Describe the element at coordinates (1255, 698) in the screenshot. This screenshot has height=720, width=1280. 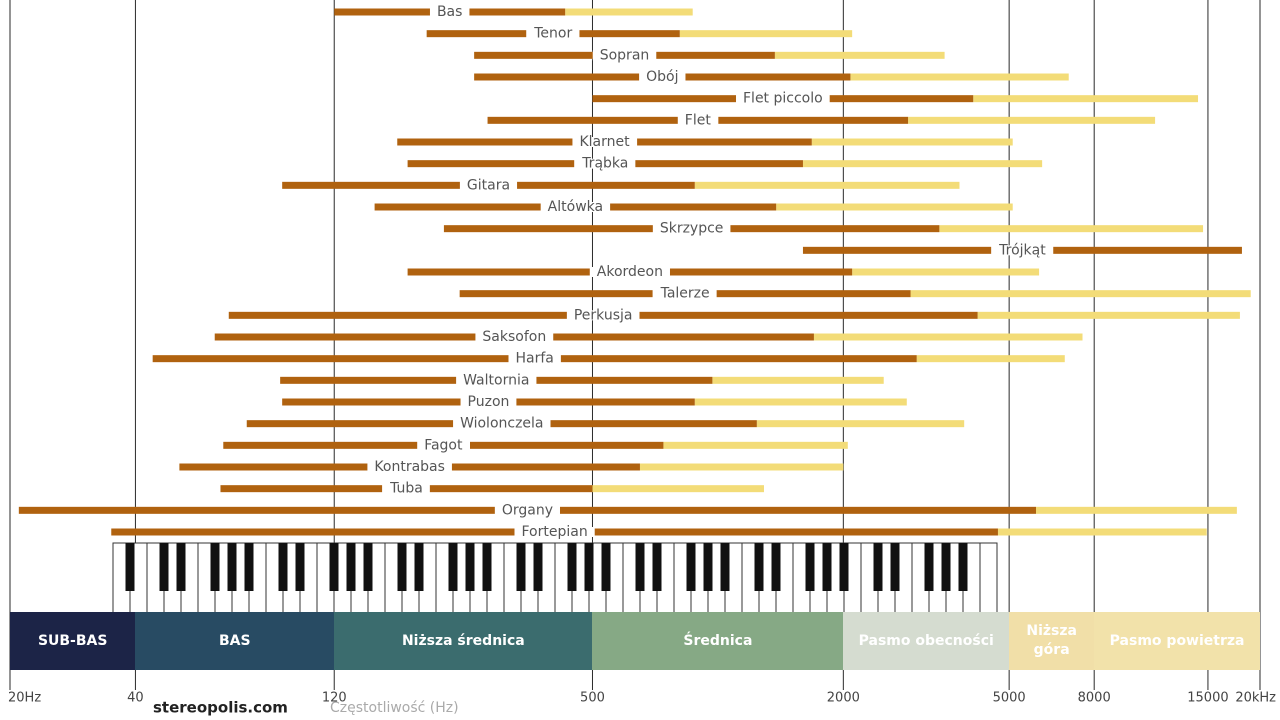
I see `x-tick-label: 20kHz` at that location.